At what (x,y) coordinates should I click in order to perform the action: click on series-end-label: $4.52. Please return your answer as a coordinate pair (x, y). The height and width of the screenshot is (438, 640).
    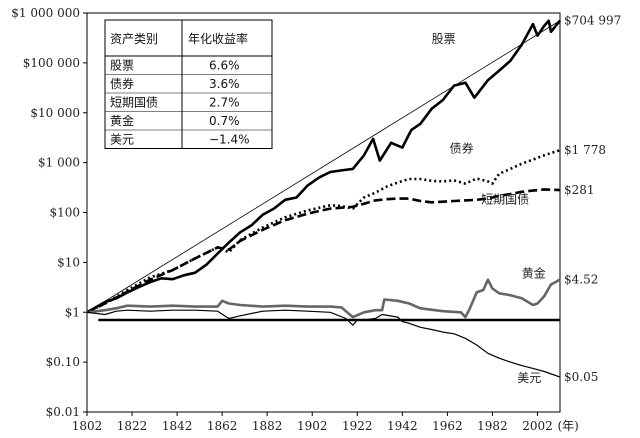
    Looking at the image, I should click on (581, 280).